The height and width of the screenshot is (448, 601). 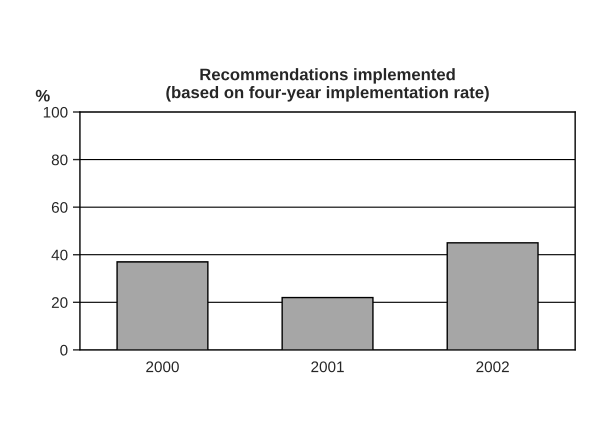 I want to click on x-tick-label: 2001, so click(x=327, y=366).